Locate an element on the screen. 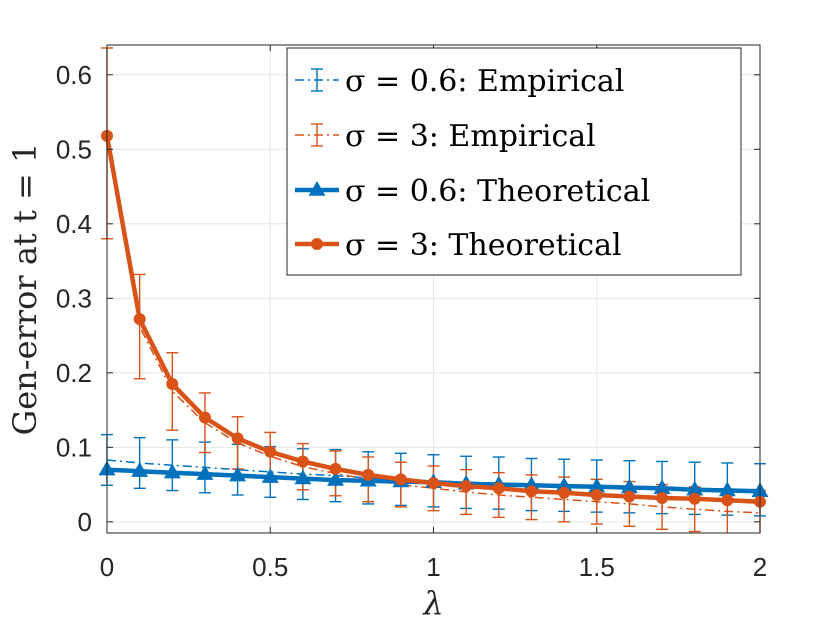 The height and width of the screenshot is (623, 830). y-tick-label: 0.4 is located at coordinates (74, 224).